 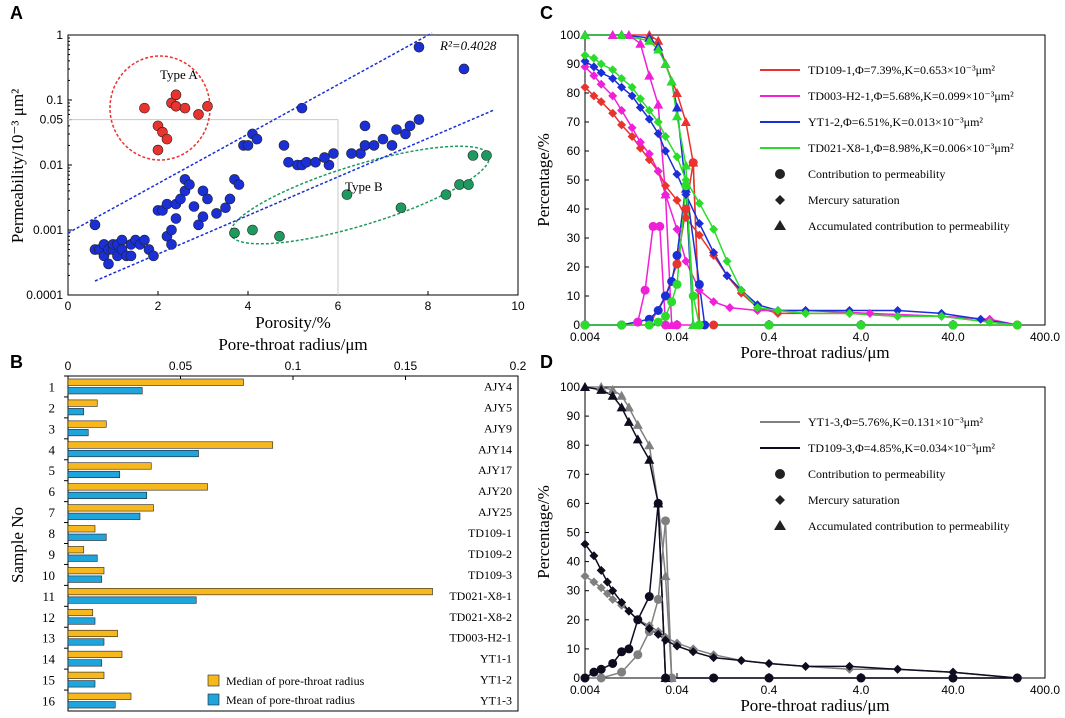 I want to click on sample-name-label: AJY4, so click(x=498, y=386).